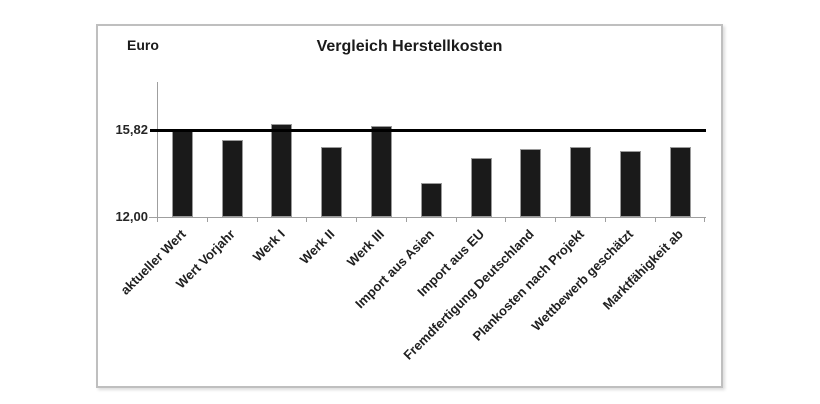 The width and height of the screenshot is (820, 404). What do you see at coordinates (153, 217) in the screenshot?
I see `y-tick-mark` at bounding box center [153, 217].